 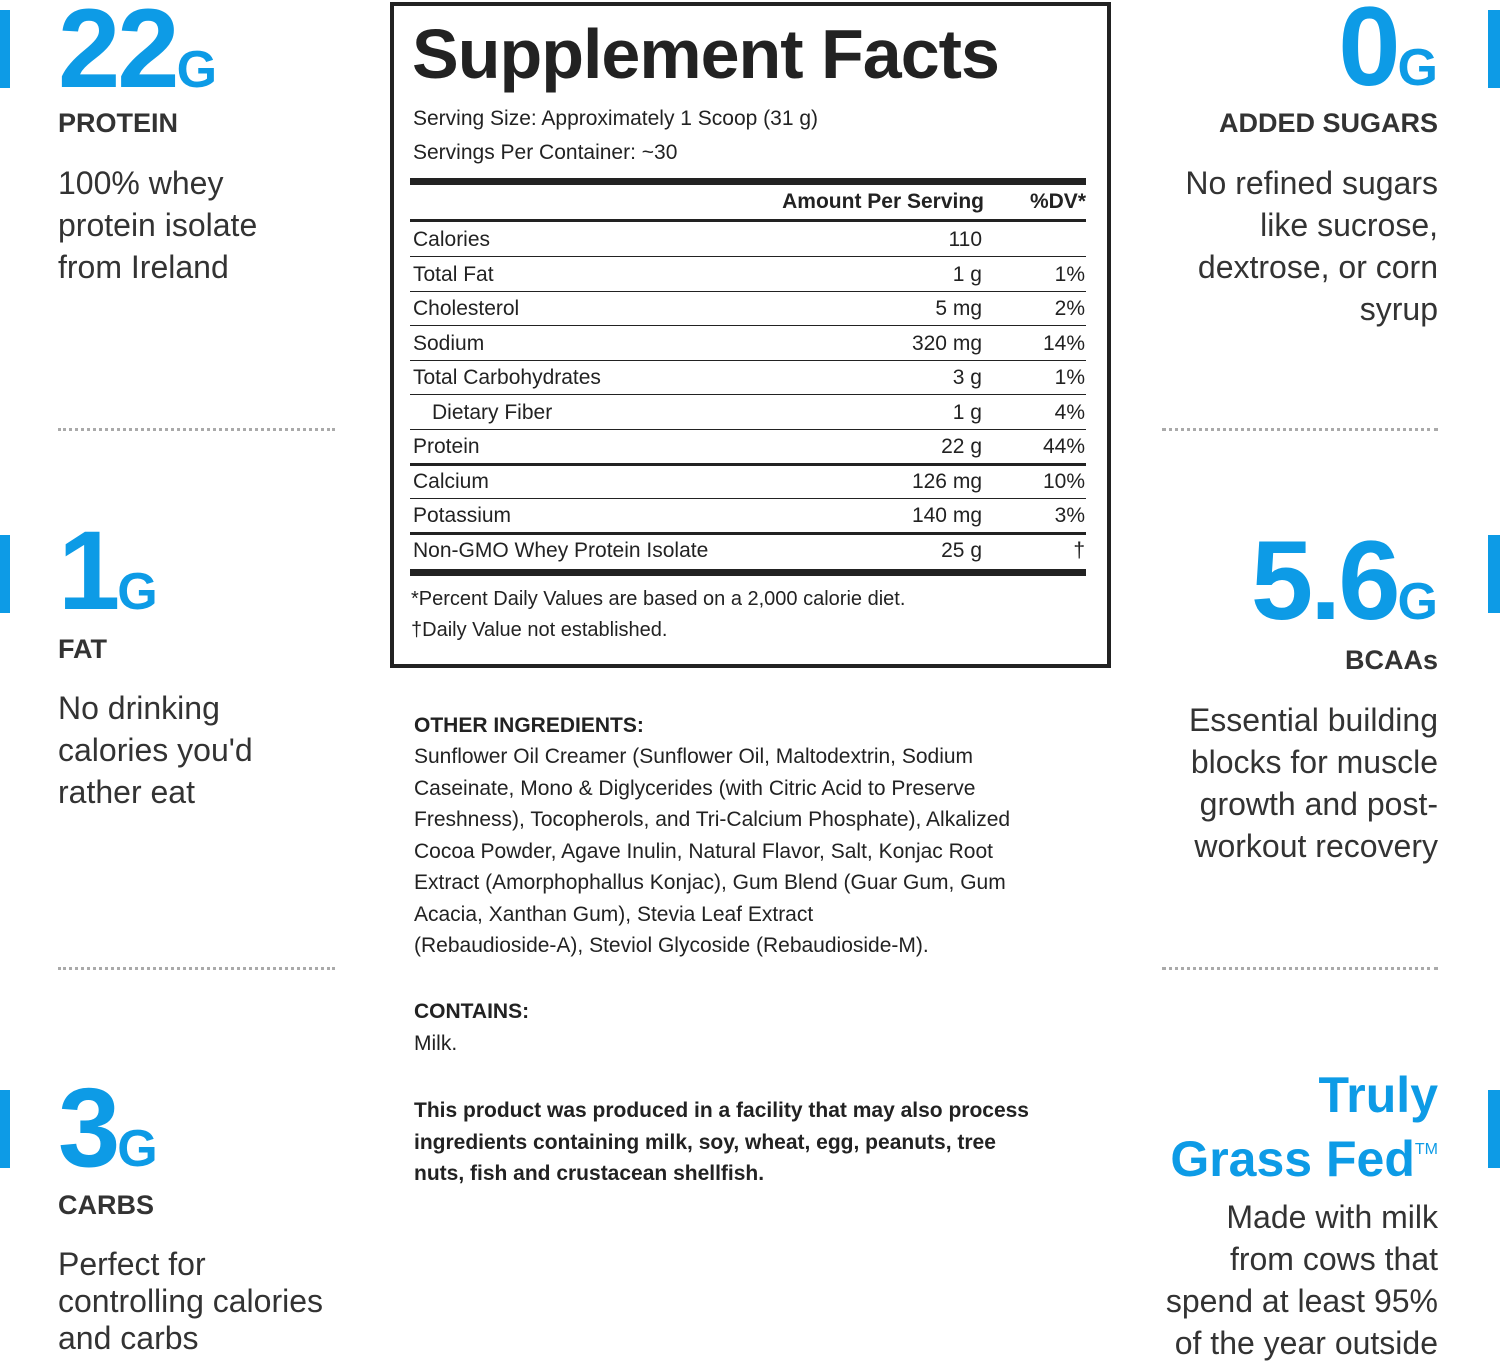 I want to click on title-line: Grass Fed, so click(x=1292, y=1159).